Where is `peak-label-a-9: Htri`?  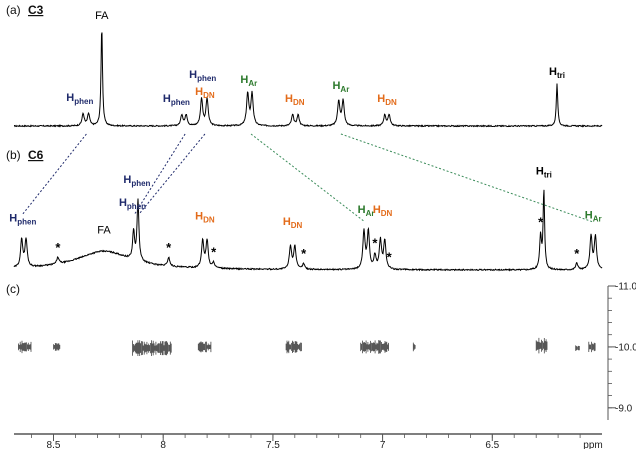
peak-label-a-9: Htri is located at coordinates (557, 73).